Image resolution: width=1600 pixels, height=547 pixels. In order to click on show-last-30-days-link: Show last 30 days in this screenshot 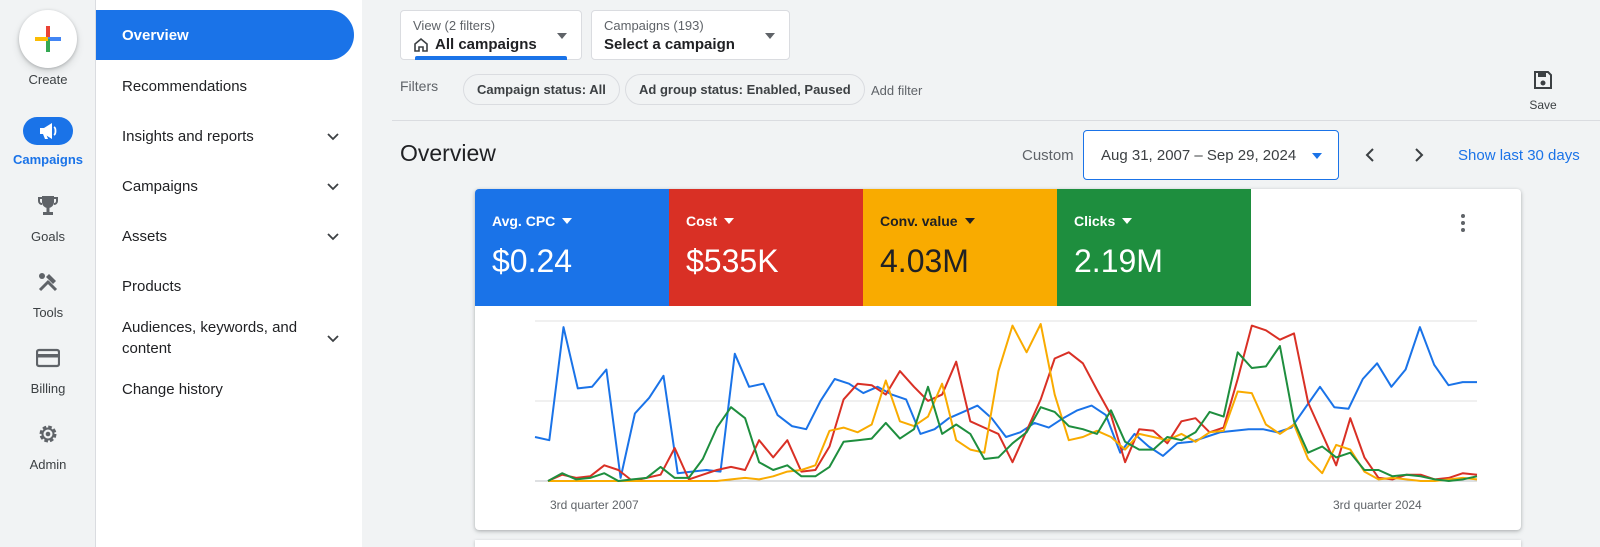, I will do `click(1519, 155)`.